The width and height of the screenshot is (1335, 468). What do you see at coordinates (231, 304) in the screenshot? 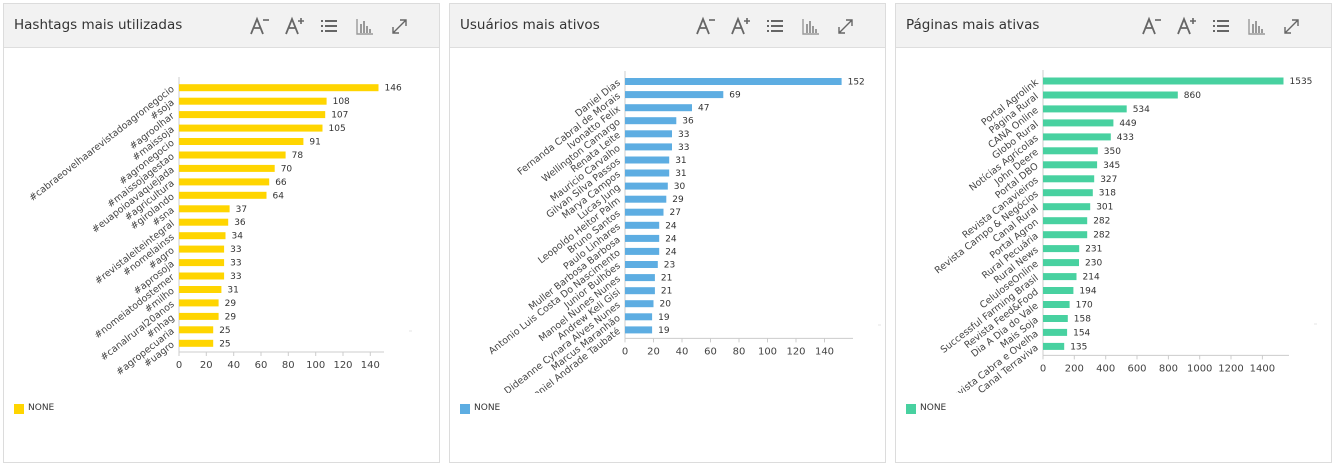
I see `data-label: 29` at bounding box center [231, 304].